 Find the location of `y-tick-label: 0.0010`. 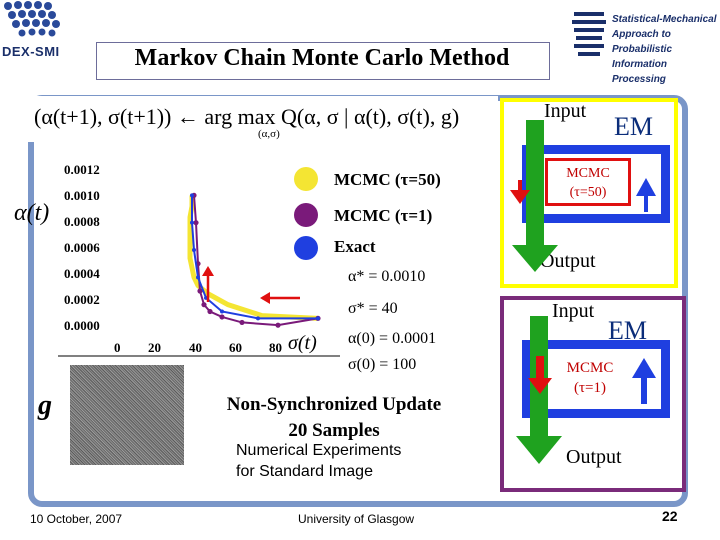

y-tick-label: 0.0010 is located at coordinates (82, 195).